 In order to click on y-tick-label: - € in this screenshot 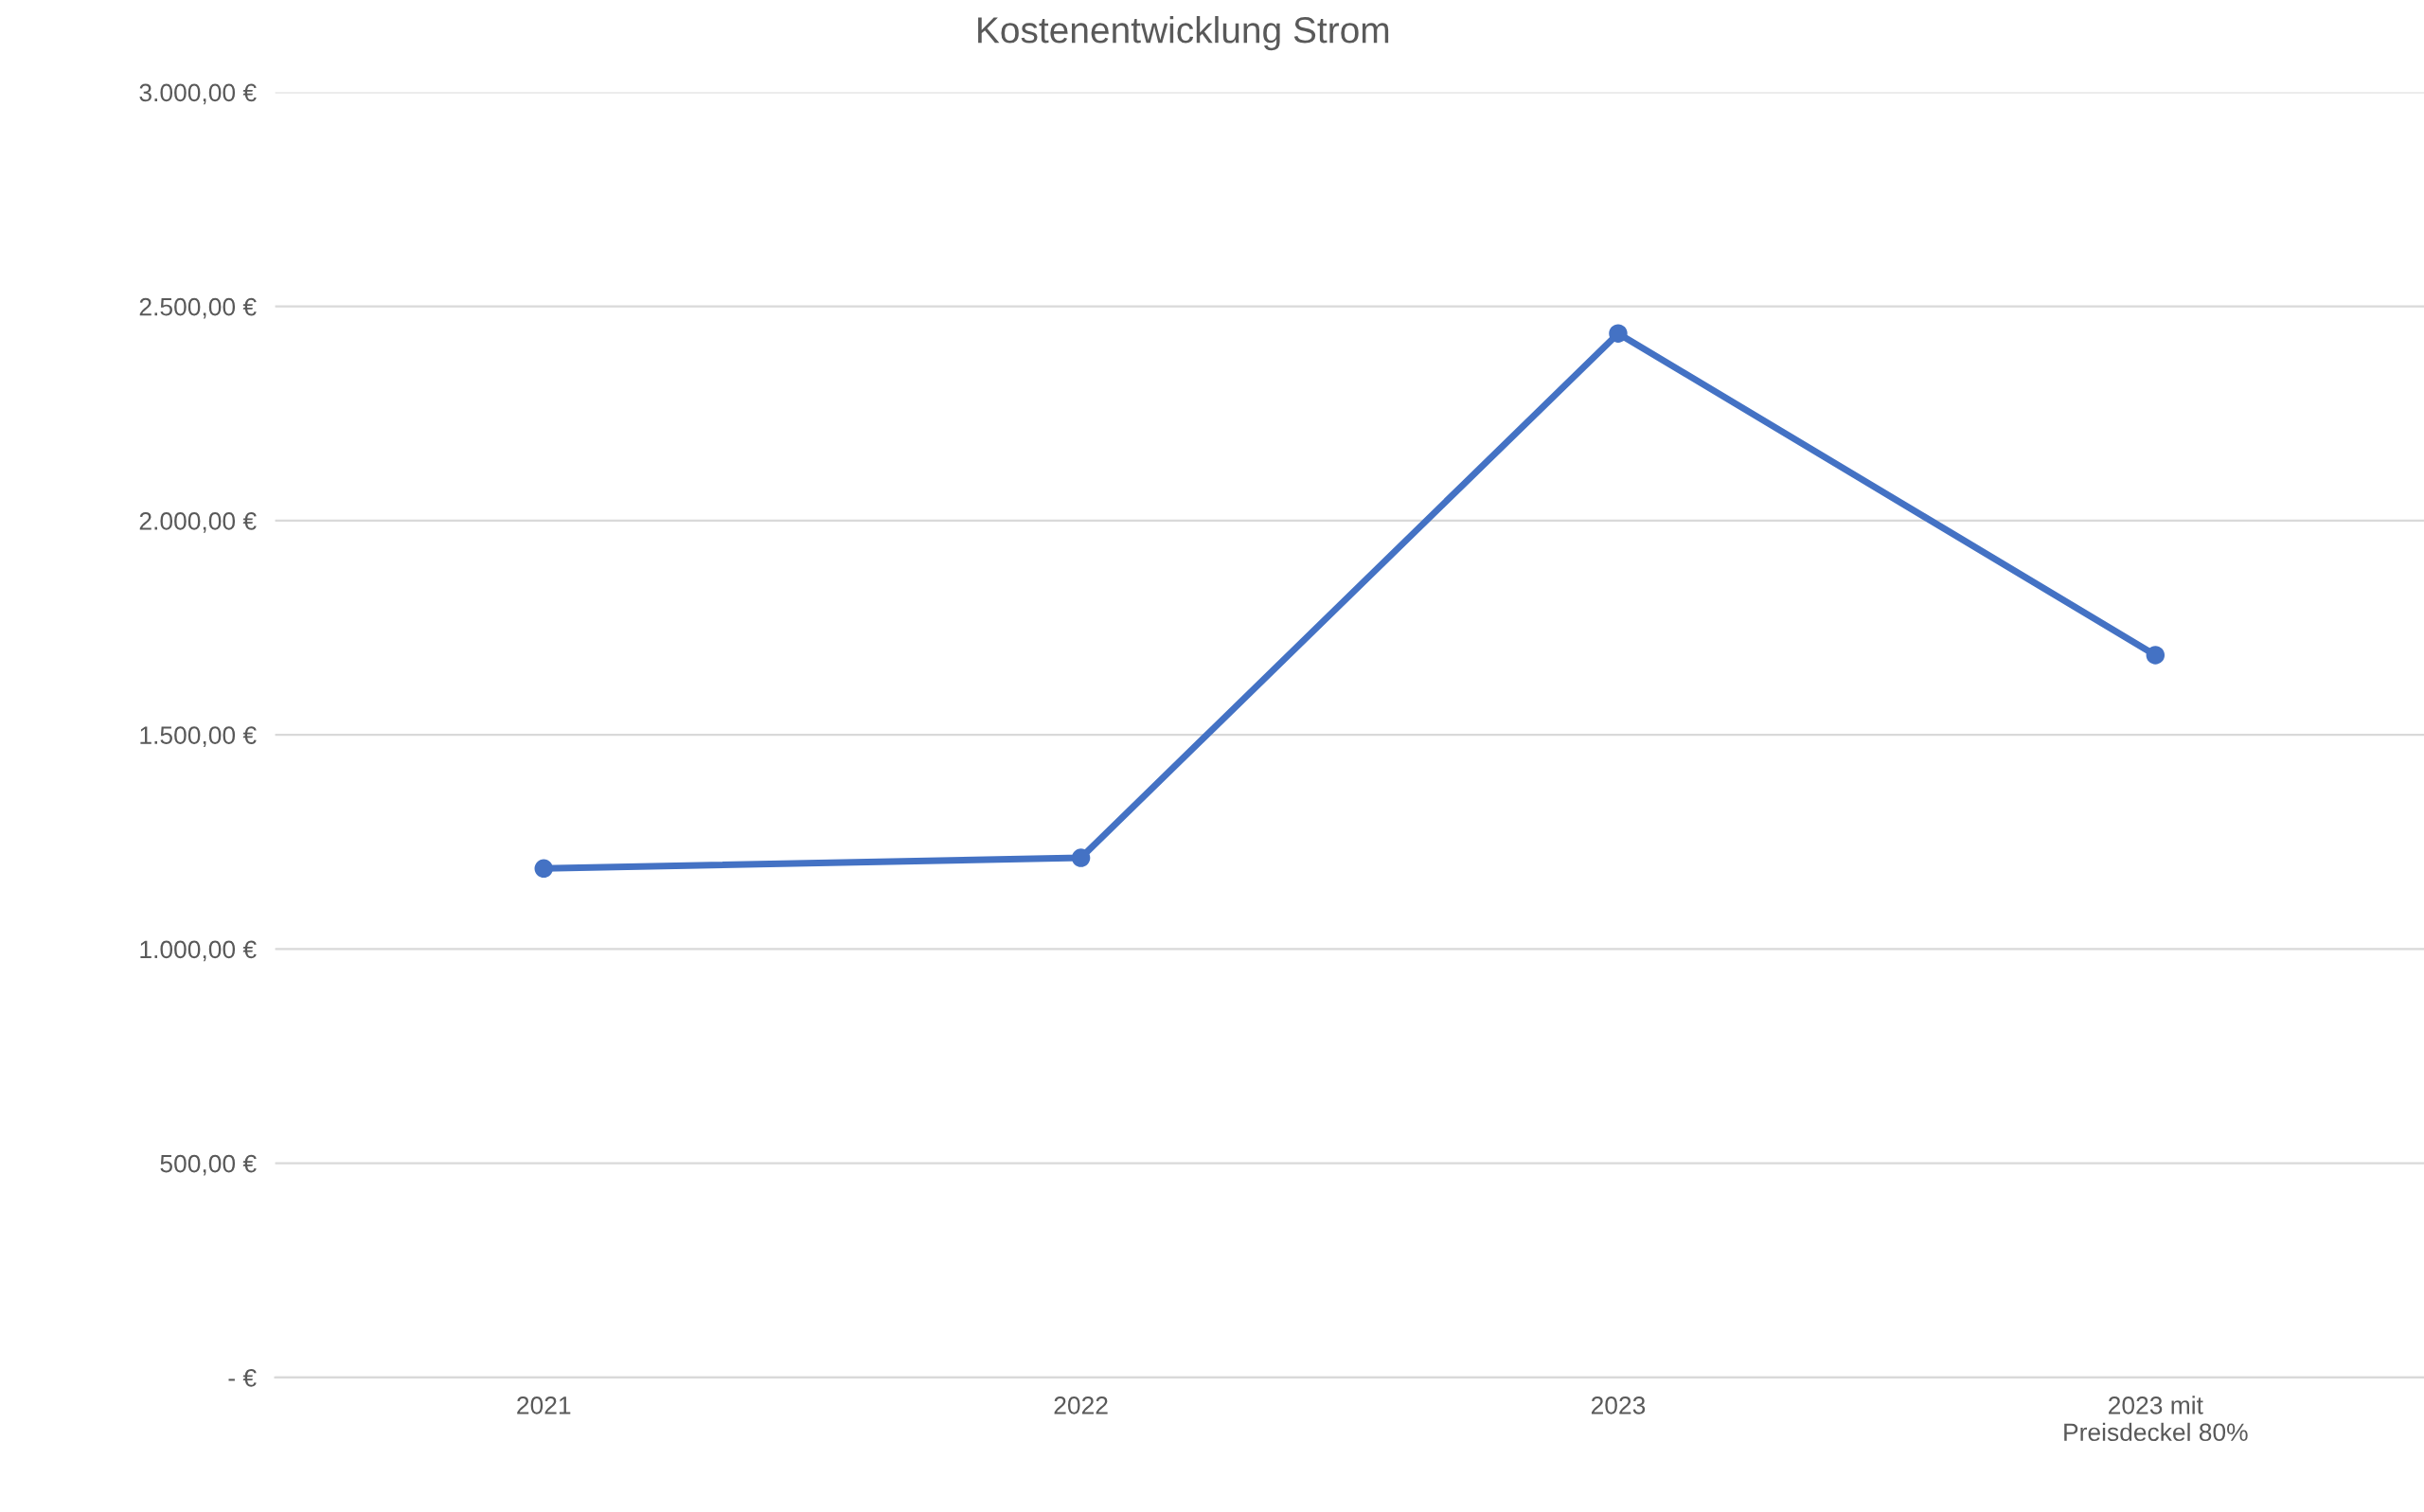, I will do `click(242, 1378)`.